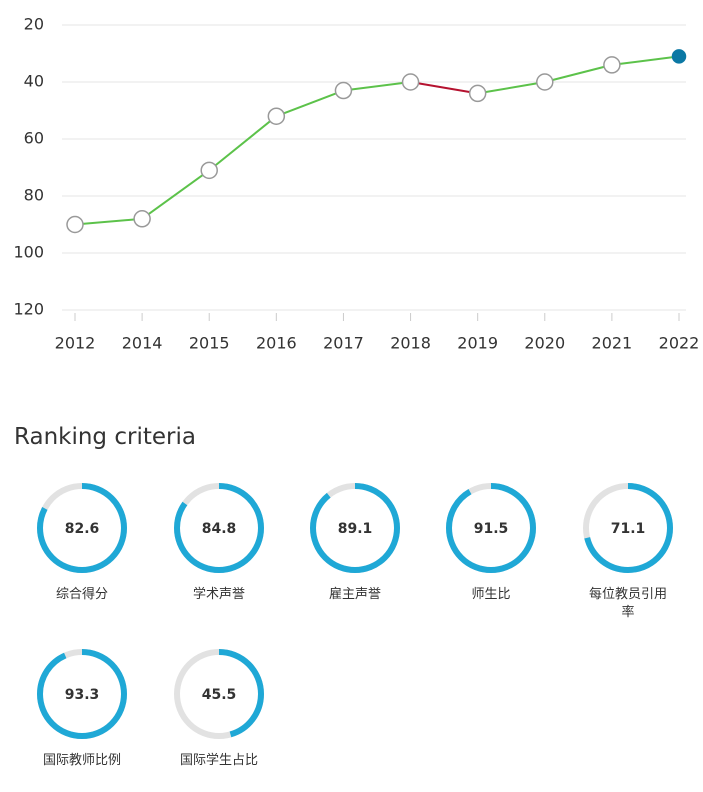 The image size is (703, 792). What do you see at coordinates (34, 138) in the screenshot?
I see `y-tick-label: 60` at bounding box center [34, 138].